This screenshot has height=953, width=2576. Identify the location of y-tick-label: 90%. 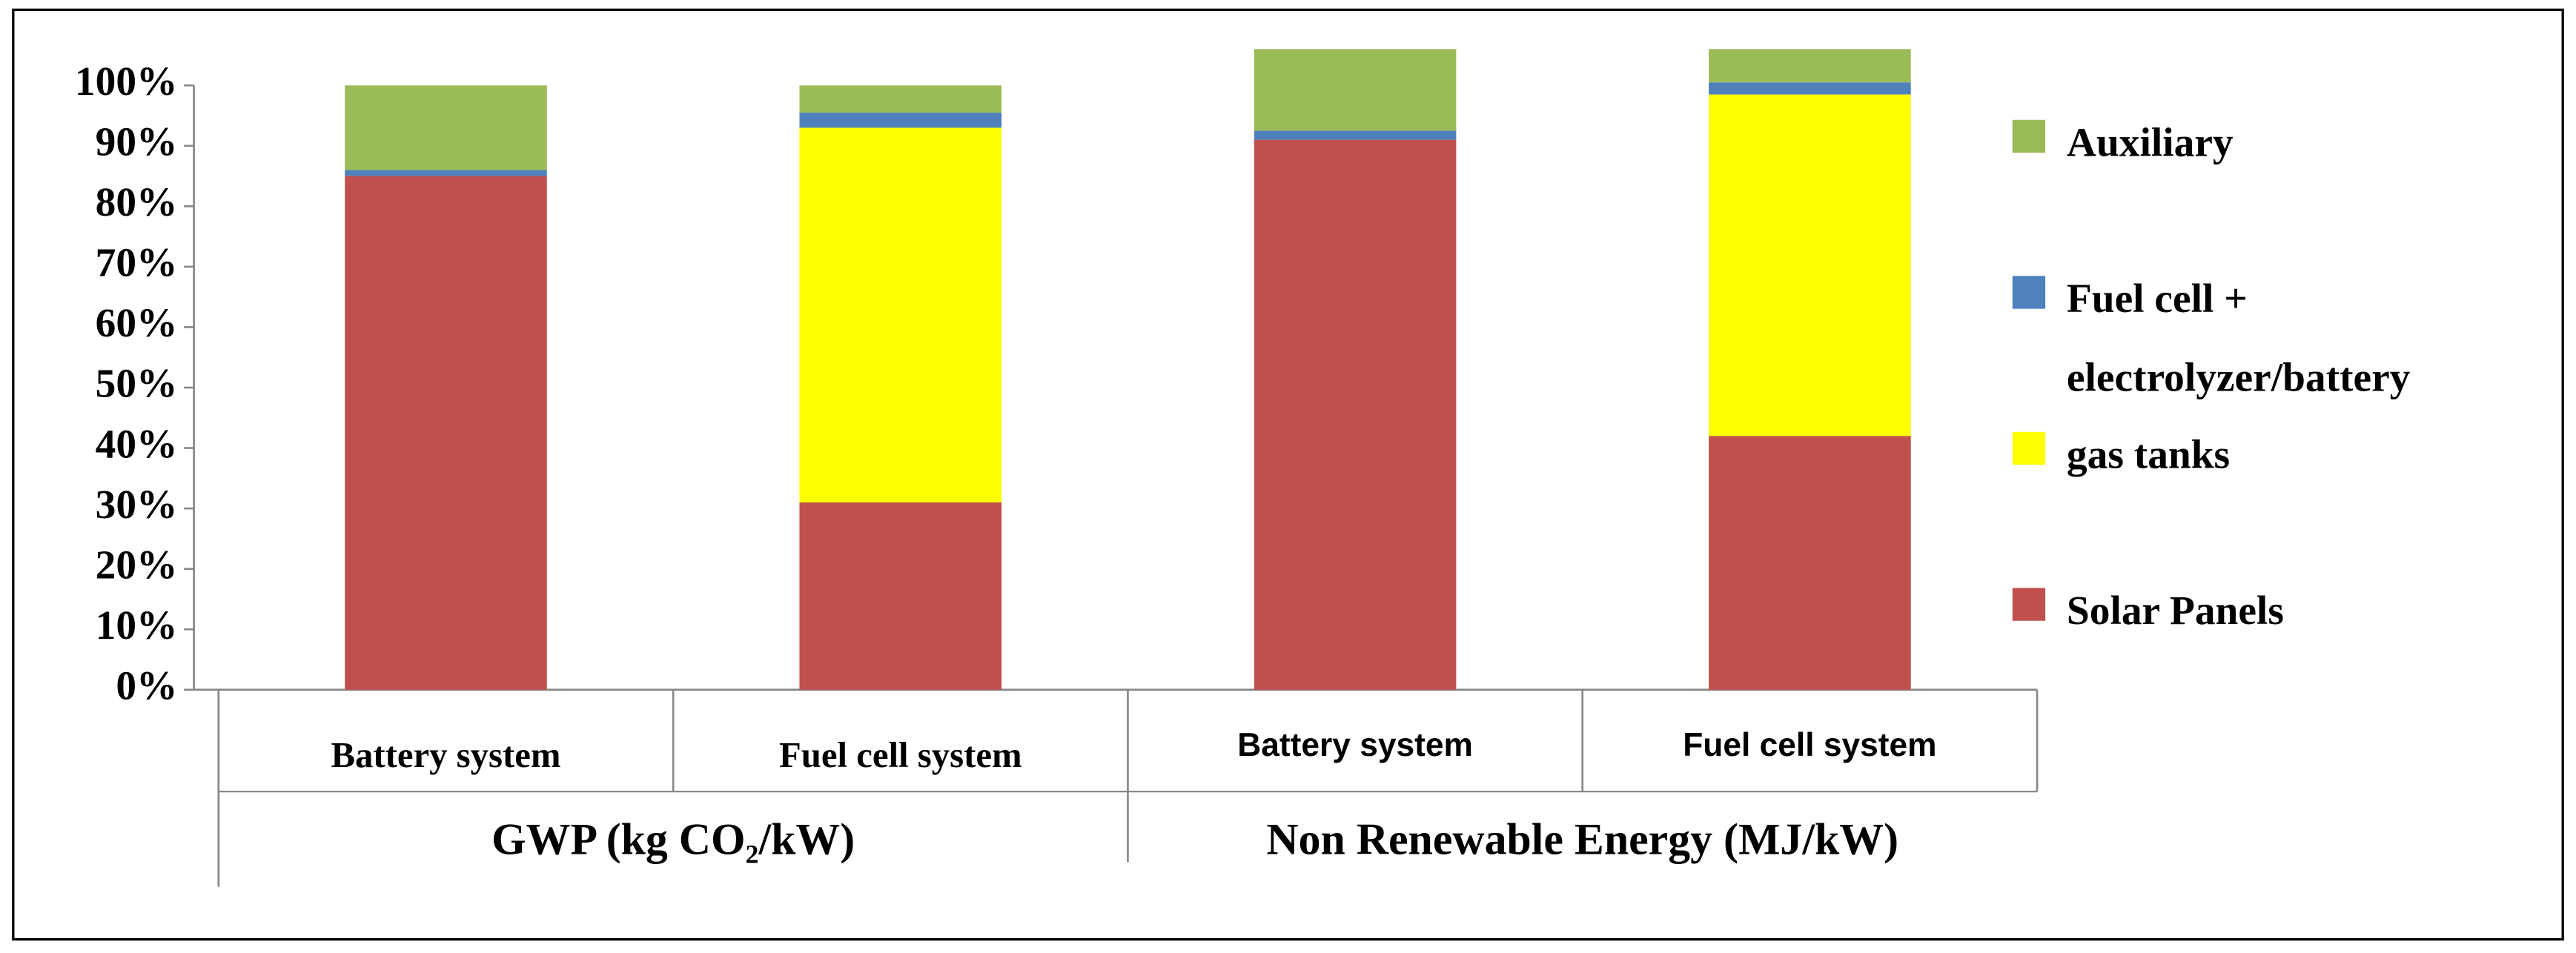
(137, 142).